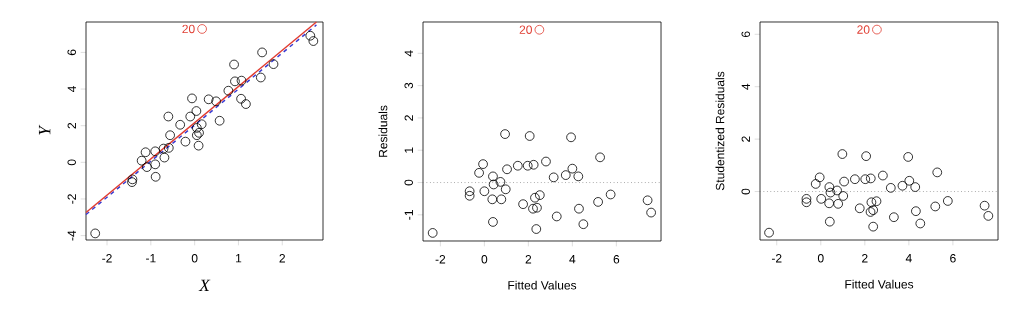  Describe the element at coordinates (44, 129) in the screenshot. I see `y-axis-title: Y` at that location.